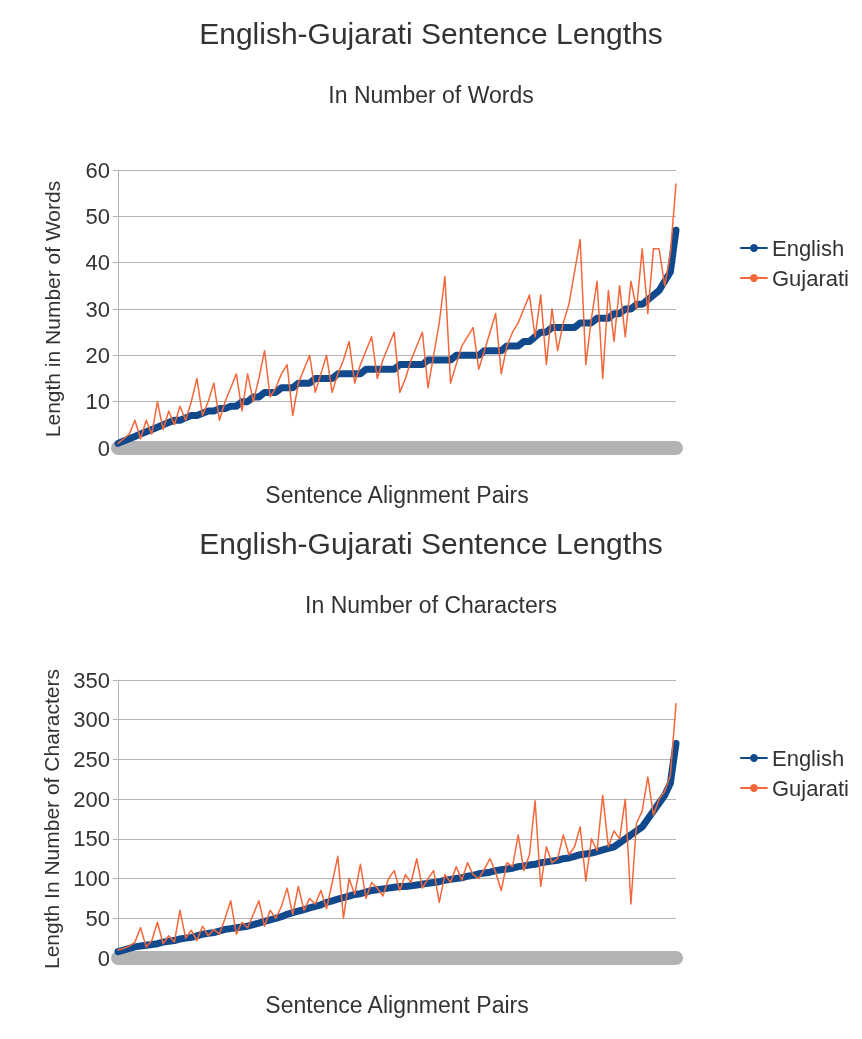 This screenshot has height=1039, width=862. What do you see at coordinates (91, 759) in the screenshot?
I see `y-tick-label: 250` at bounding box center [91, 759].